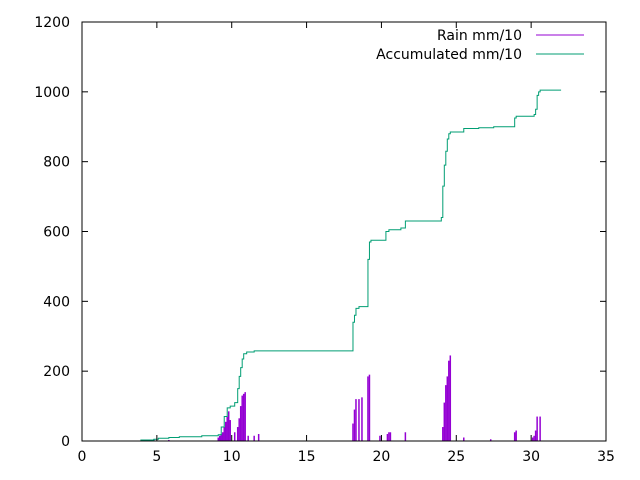  Describe the element at coordinates (65, 442) in the screenshot. I see `y-tick-label: 0` at that location.